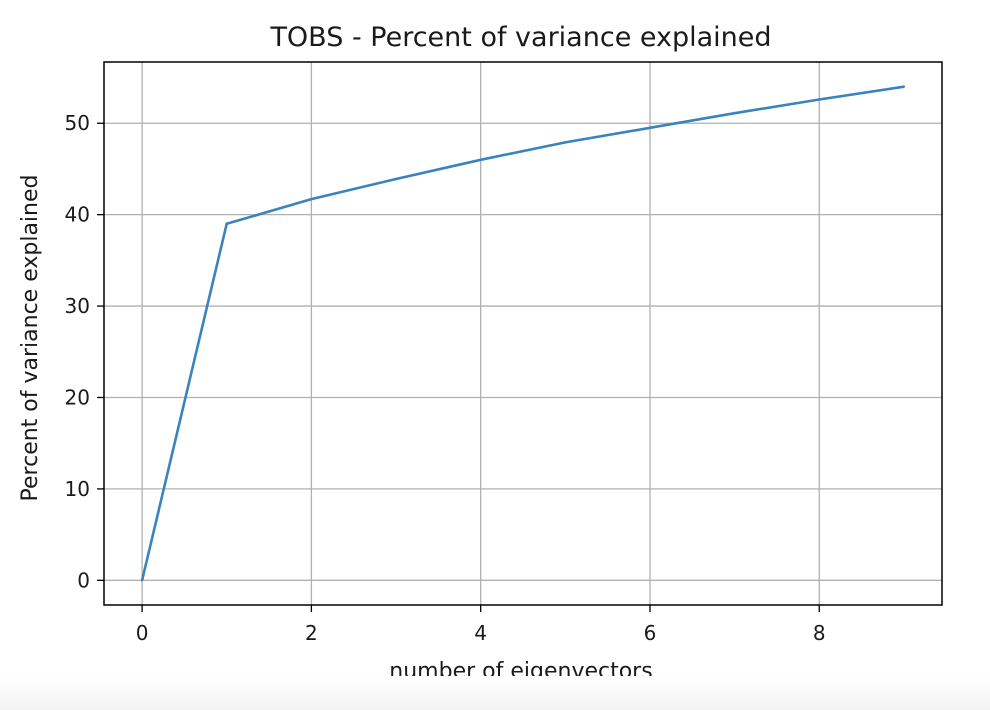 This screenshot has width=990, height=710. Describe the element at coordinates (819, 633) in the screenshot. I see `x-tick-label: 8` at that location.